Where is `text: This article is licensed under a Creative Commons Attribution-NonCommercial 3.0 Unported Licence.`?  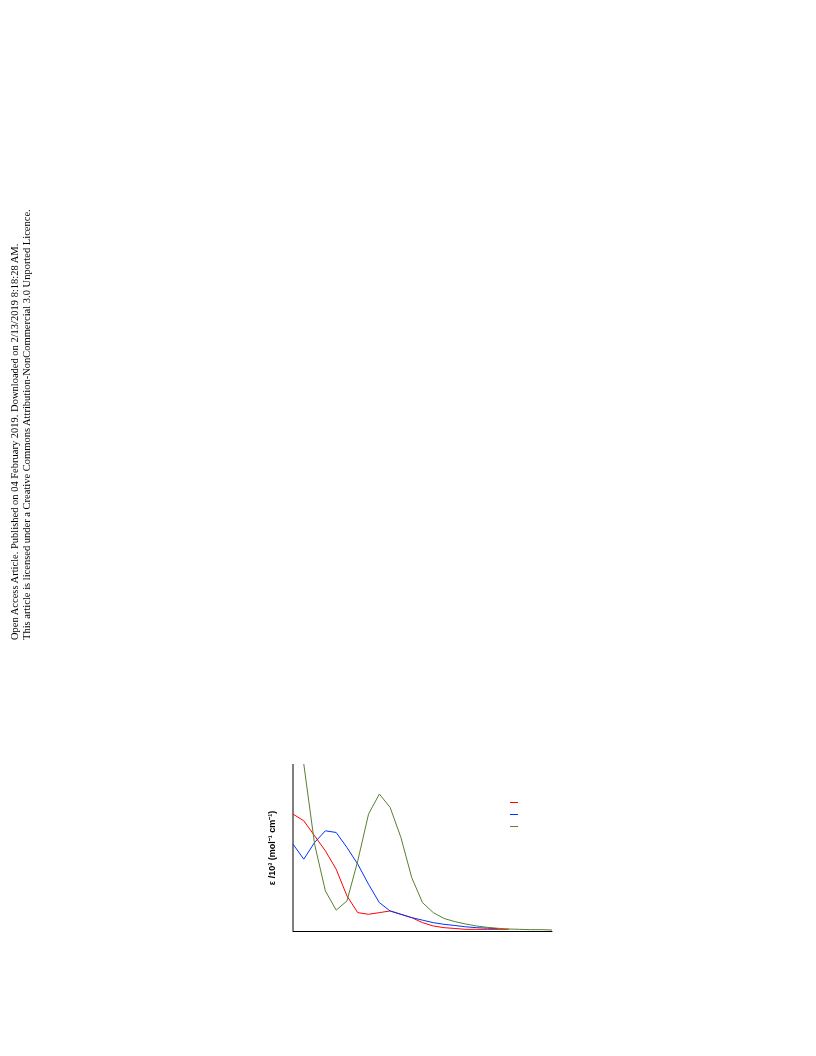 text: This article is licensed under a Creative Commons Attribution-NonCommercial 3.0 Unported Licence. is located at coordinates (26, 424).